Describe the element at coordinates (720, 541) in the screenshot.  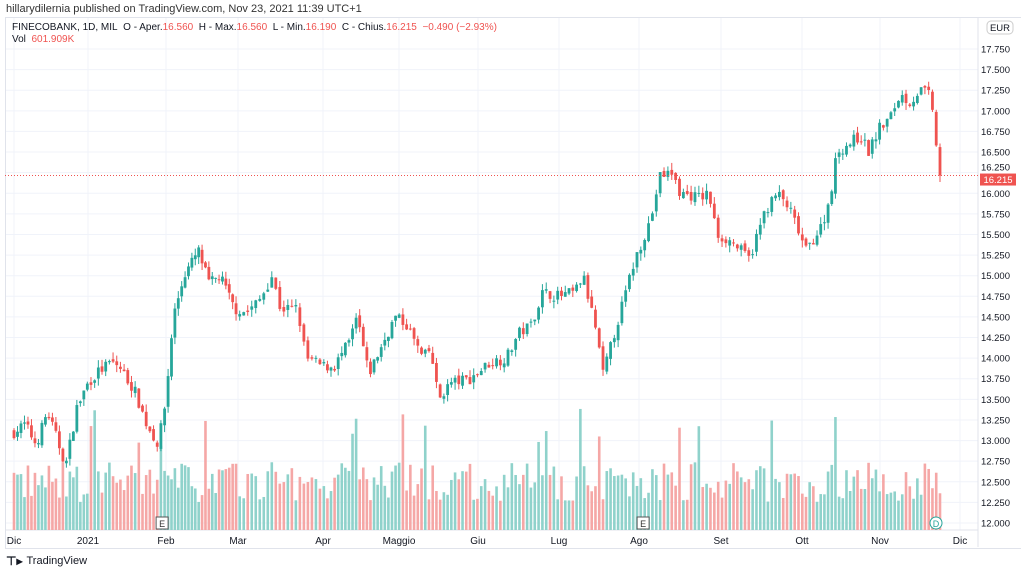
I see `x-tick-label: Set` at that location.